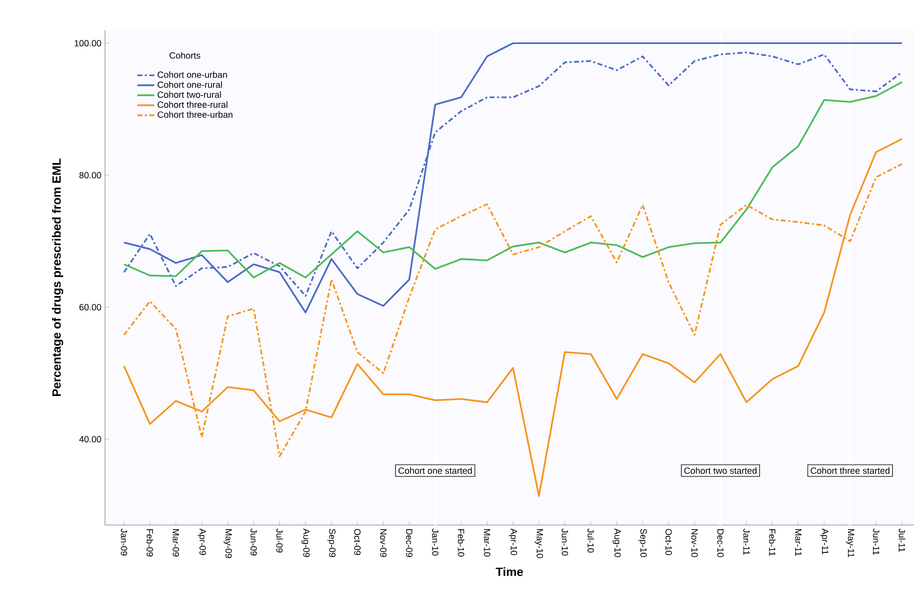  What do you see at coordinates (176, 542) in the screenshot?
I see `x-tick-label: Mar-09` at bounding box center [176, 542].